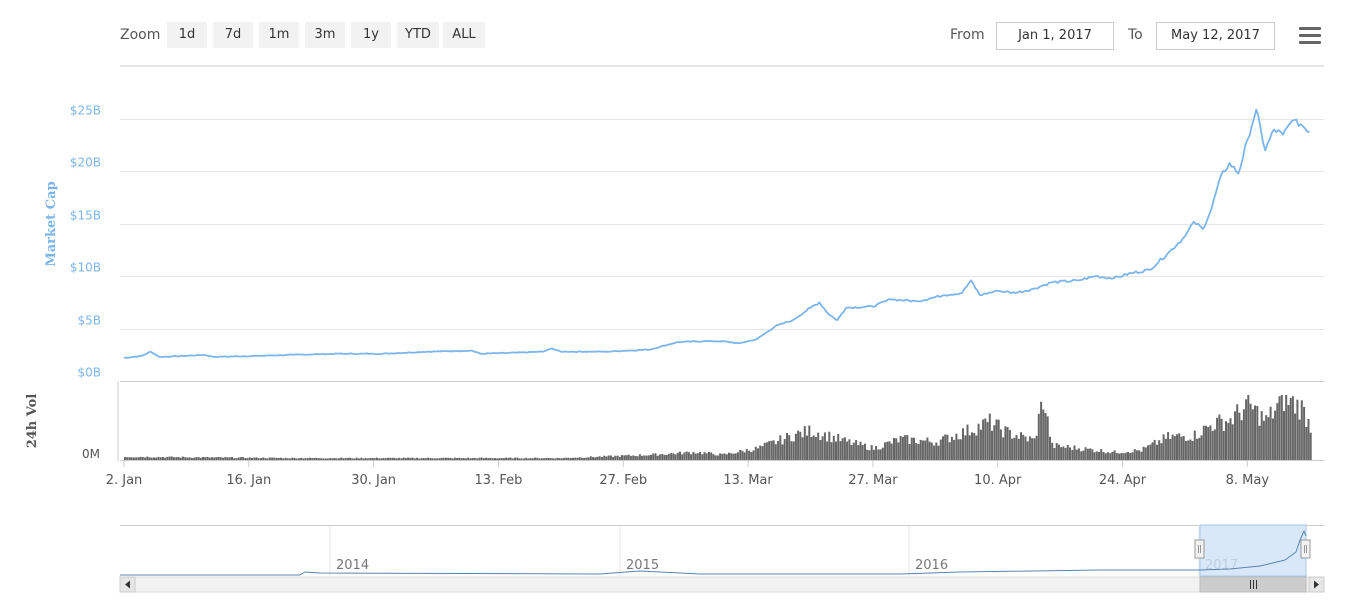 Image resolution: width=1355 pixels, height=600 pixels. What do you see at coordinates (1135, 35) in the screenshot?
I see `to-label: To` at bounding box center [1135, 35].